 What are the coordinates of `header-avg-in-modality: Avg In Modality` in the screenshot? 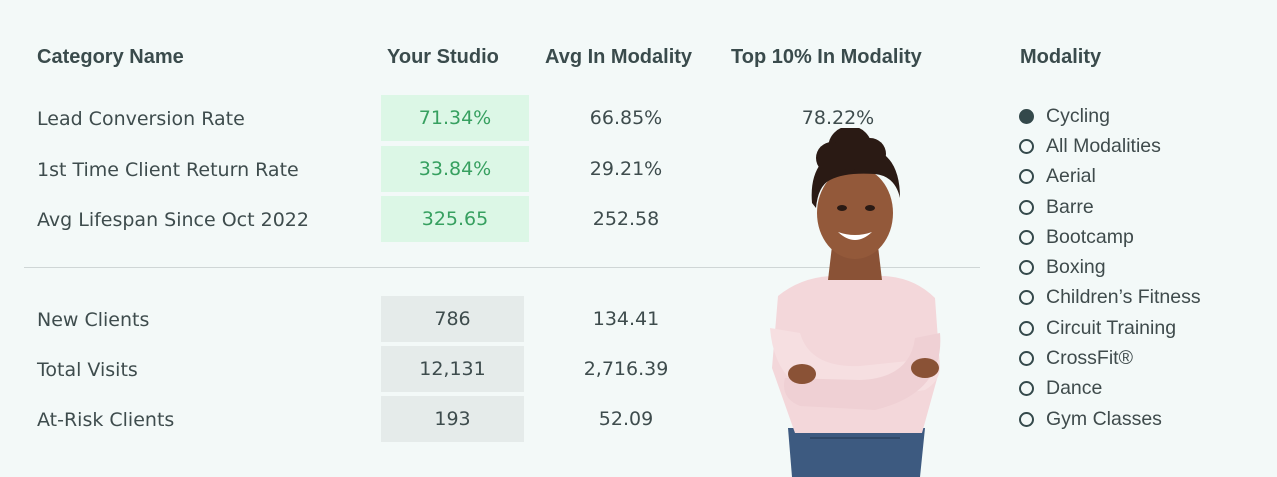 It's located at (619, 57).